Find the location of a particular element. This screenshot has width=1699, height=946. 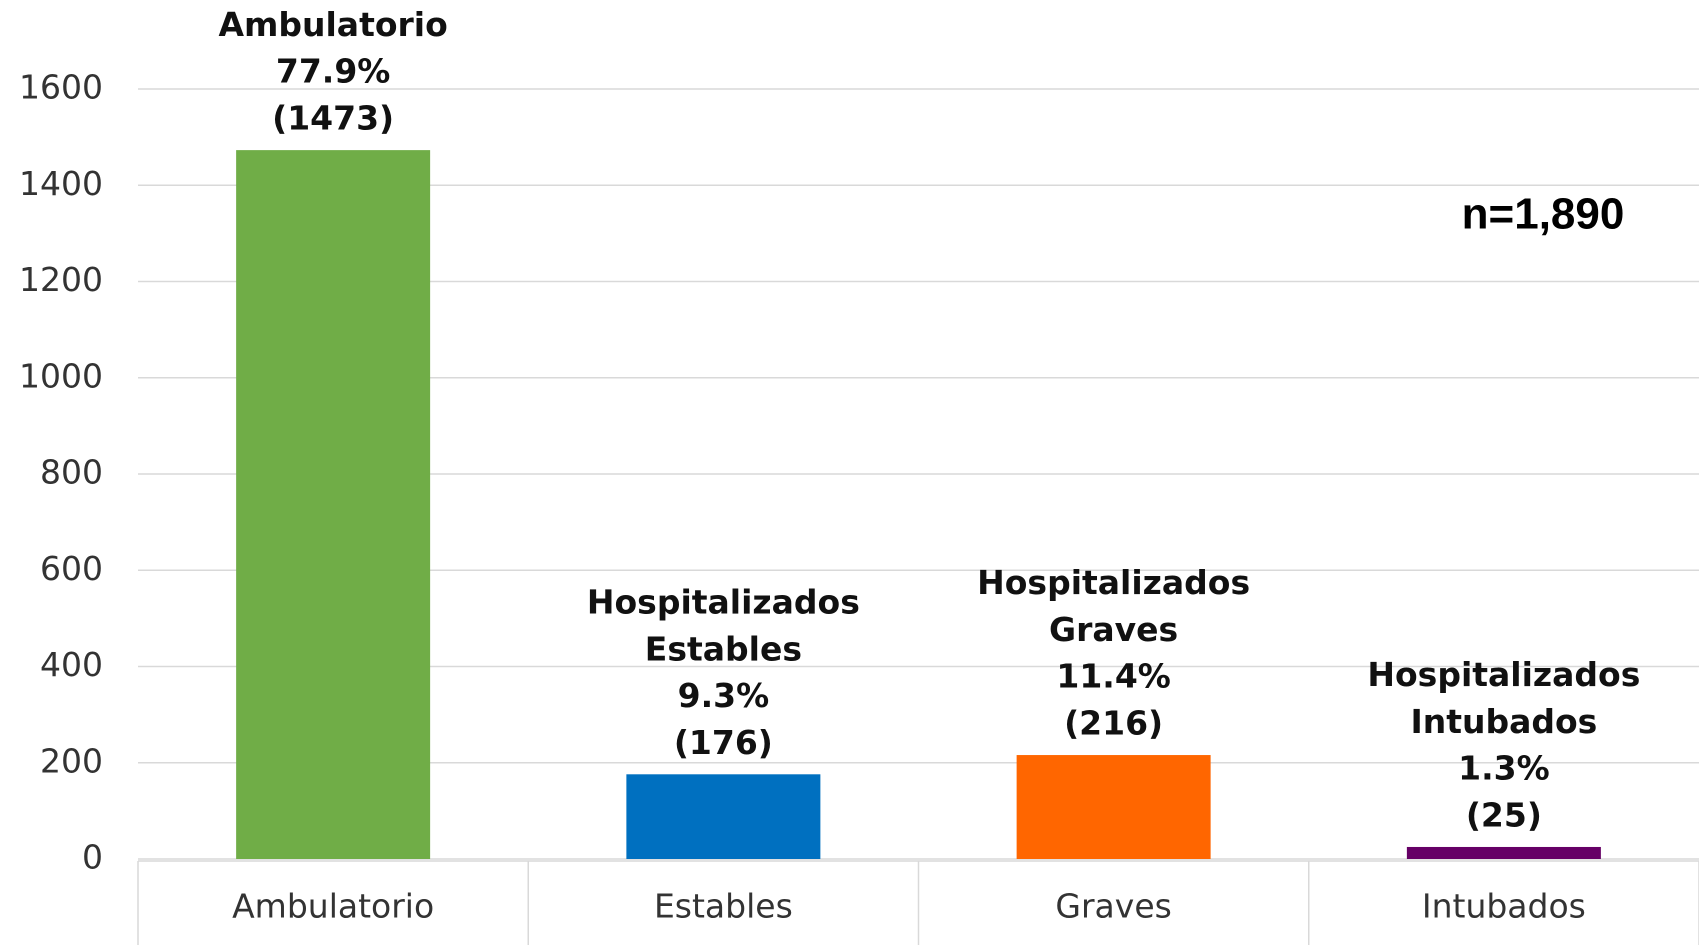

data-label-name: Hospitalizados Estables is located at coordinates (723, 625).